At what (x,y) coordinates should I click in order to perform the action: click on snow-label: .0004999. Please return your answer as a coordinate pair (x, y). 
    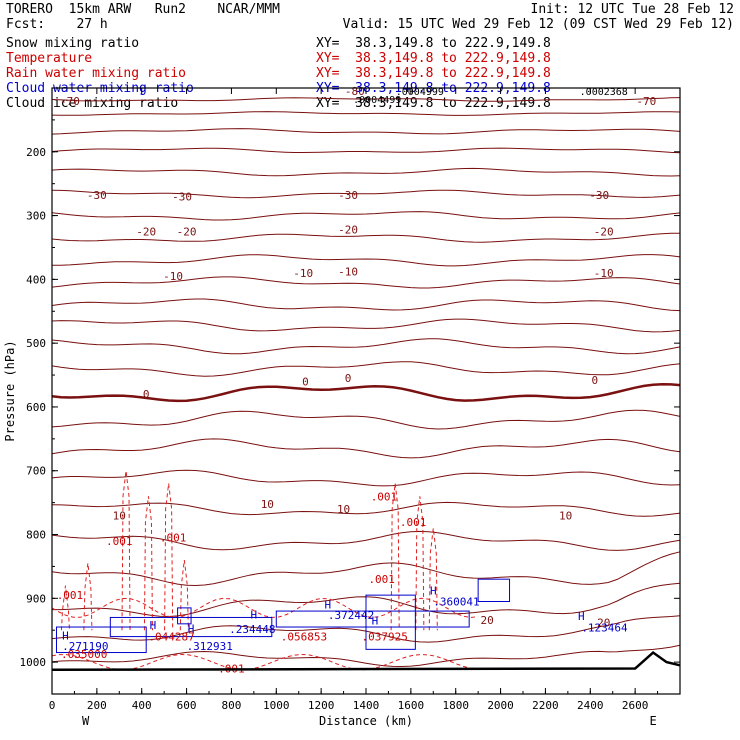
    Looking at the image, I should click on (420, 92).